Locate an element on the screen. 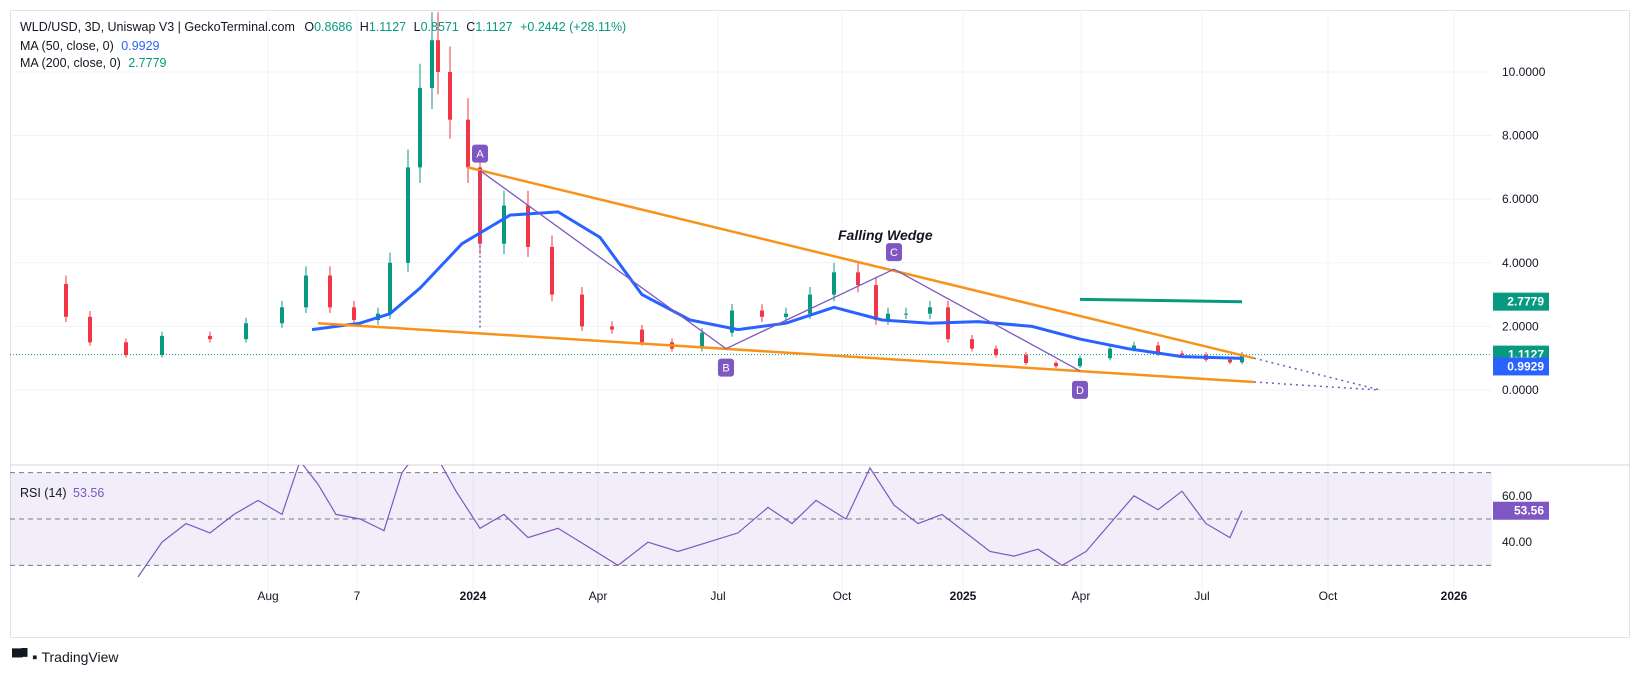  price-axis-label: 8.0000 is located at coordinates (1520, 136).